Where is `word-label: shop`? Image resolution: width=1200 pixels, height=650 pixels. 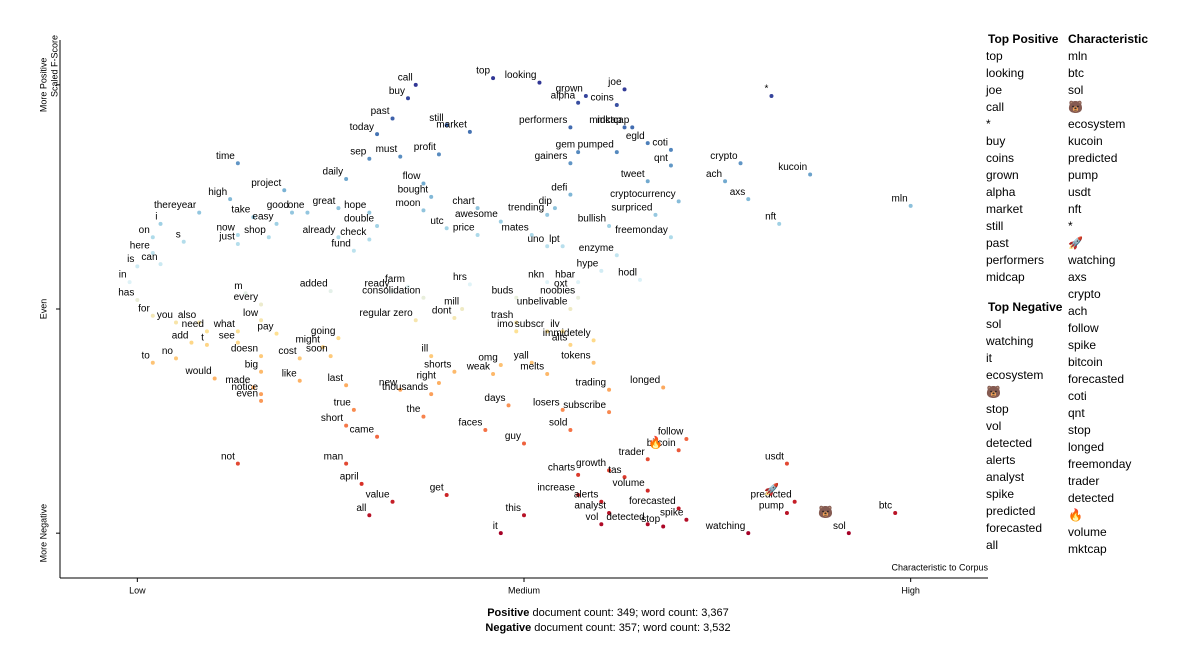
word-label: shop is located at coordinates (255, 230).